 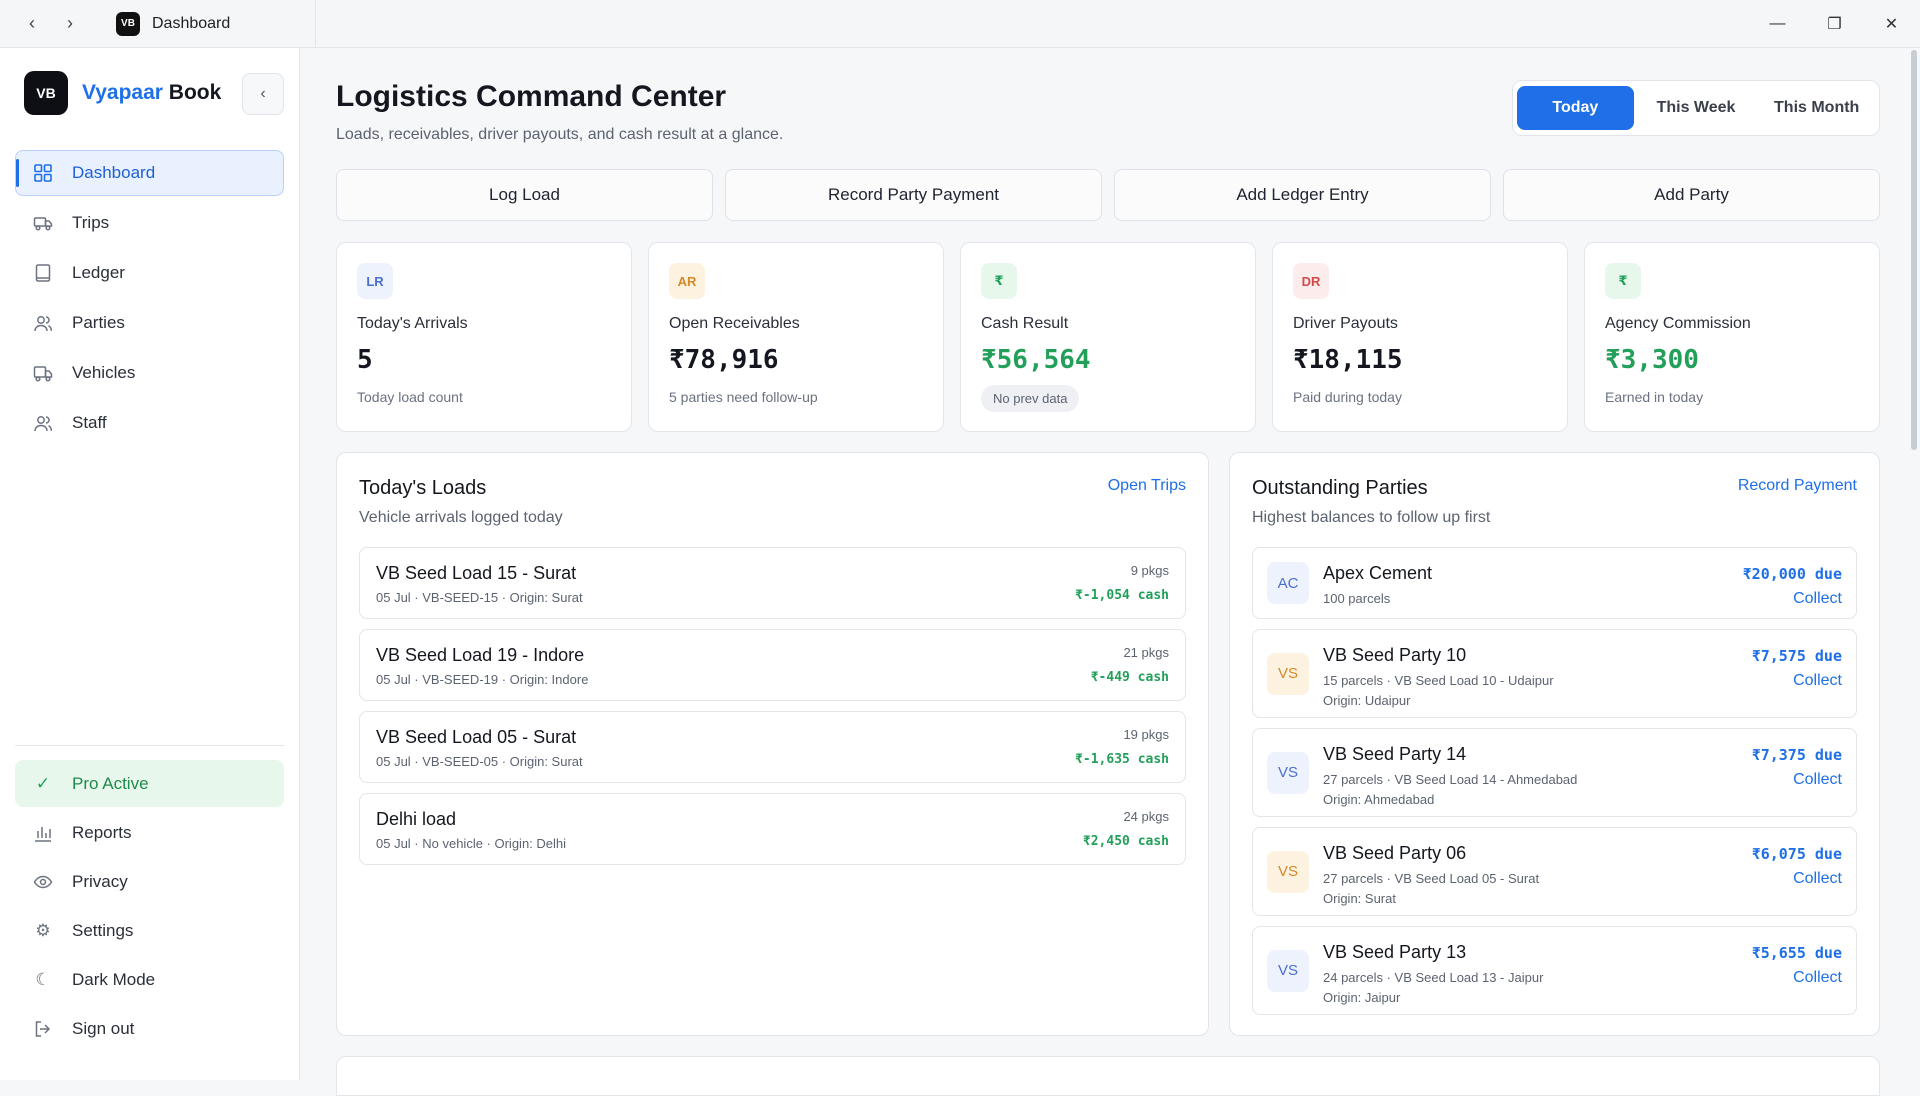 What do you see at coordinates (1433, 977) in the screenshot?
I see `party-details: 24 parcels · VB Seed Load 13 - Jaipur` at bounding box center [1433, 977].